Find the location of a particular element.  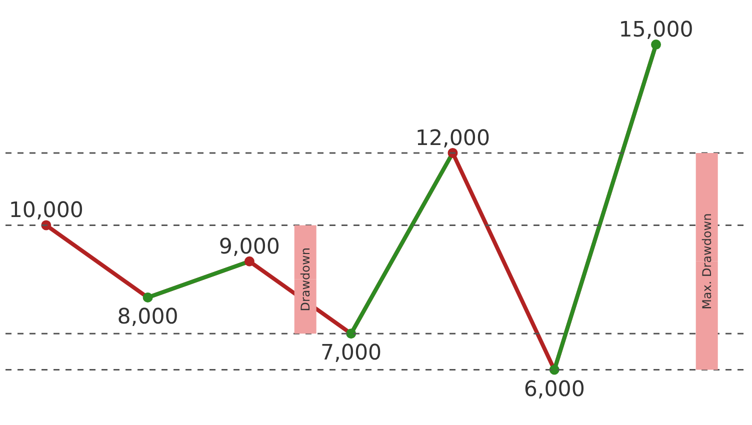

data-label: 12,000 is located at coordinates (452, 138).